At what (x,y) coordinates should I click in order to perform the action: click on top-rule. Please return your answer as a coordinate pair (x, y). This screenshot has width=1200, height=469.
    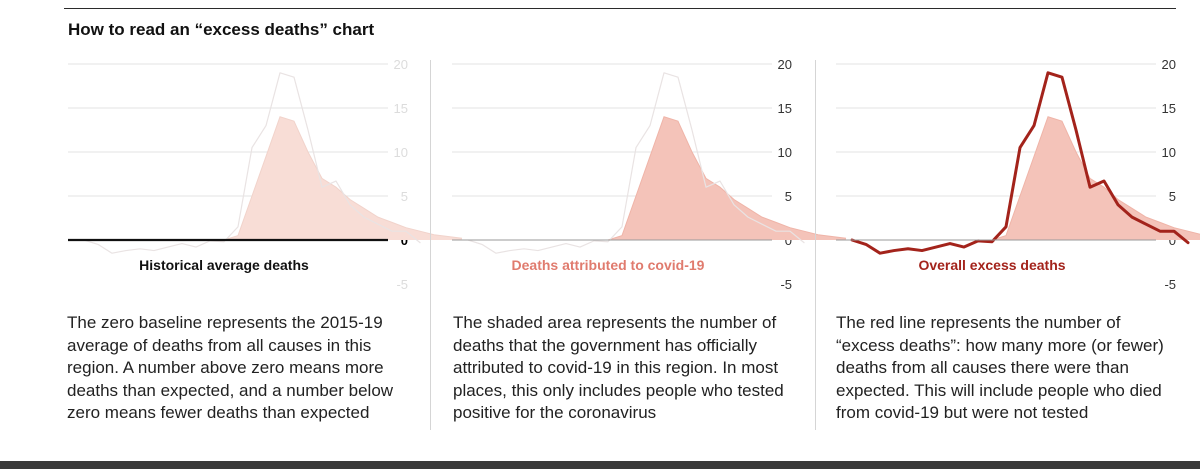
    Looking at the image, I should click on (620, 8).